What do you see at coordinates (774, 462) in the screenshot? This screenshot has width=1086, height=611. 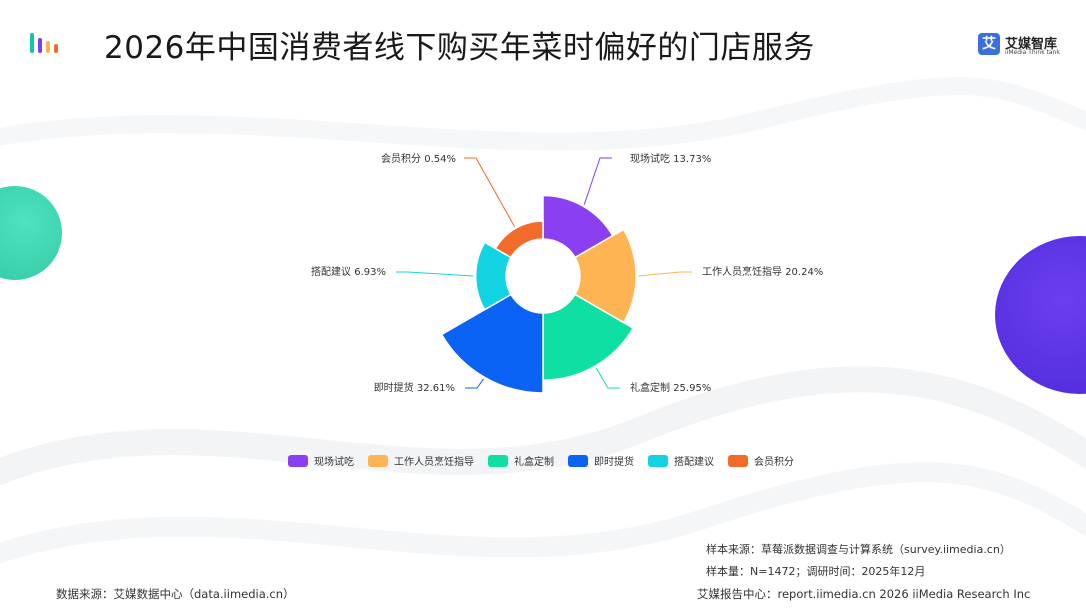 I see `legend-label-6: 会员积分` at bounding box center [774, 462].